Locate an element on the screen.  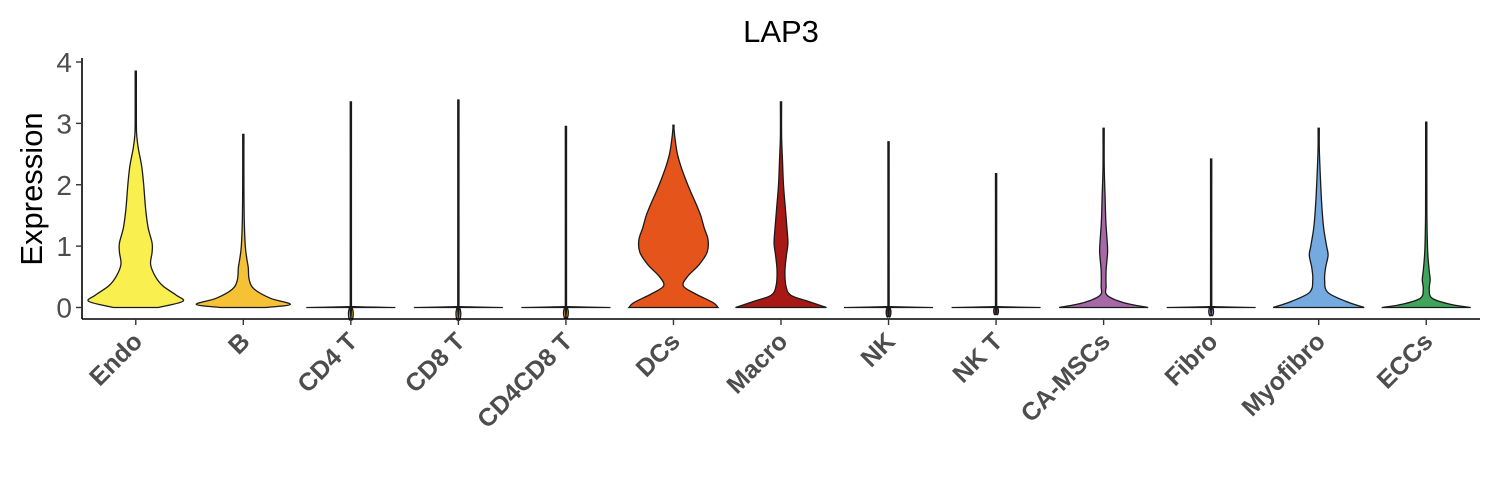
x-tick-label: CD4 T is located at coordinates (327, 362).